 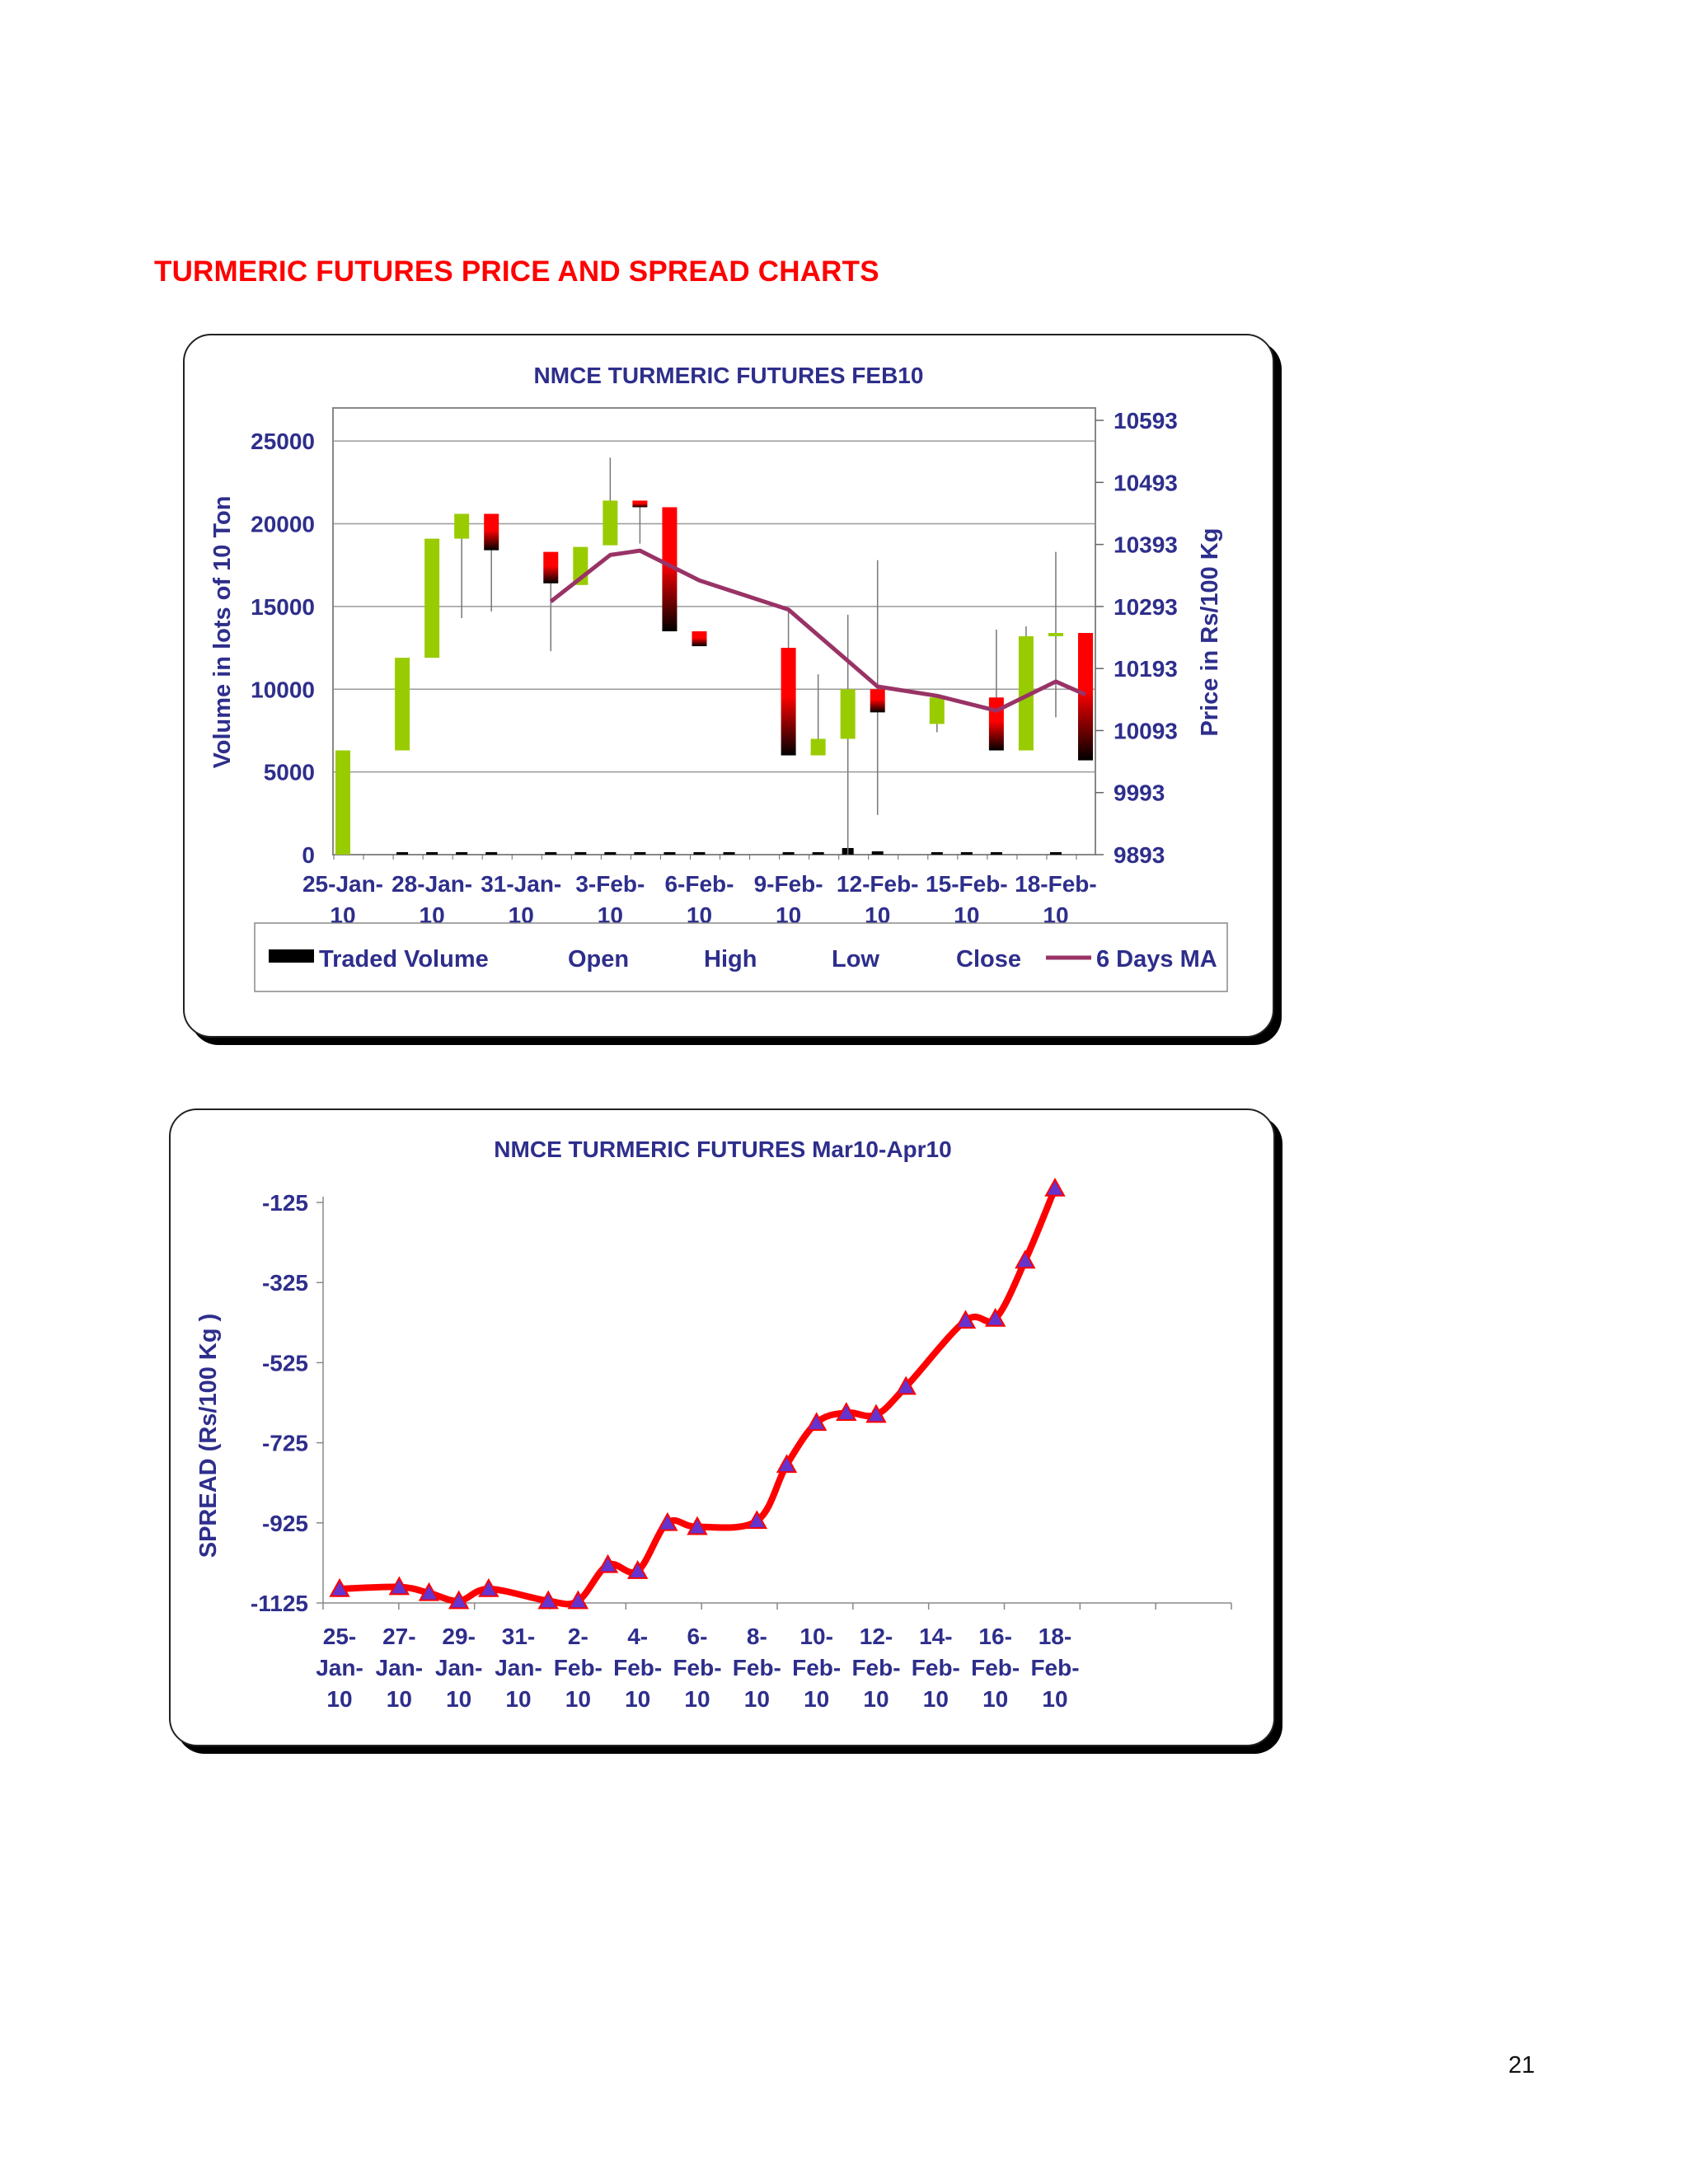 I want to click on y-axis-label: Volume in lots of 10 Ton, so click(x=222, y=632).